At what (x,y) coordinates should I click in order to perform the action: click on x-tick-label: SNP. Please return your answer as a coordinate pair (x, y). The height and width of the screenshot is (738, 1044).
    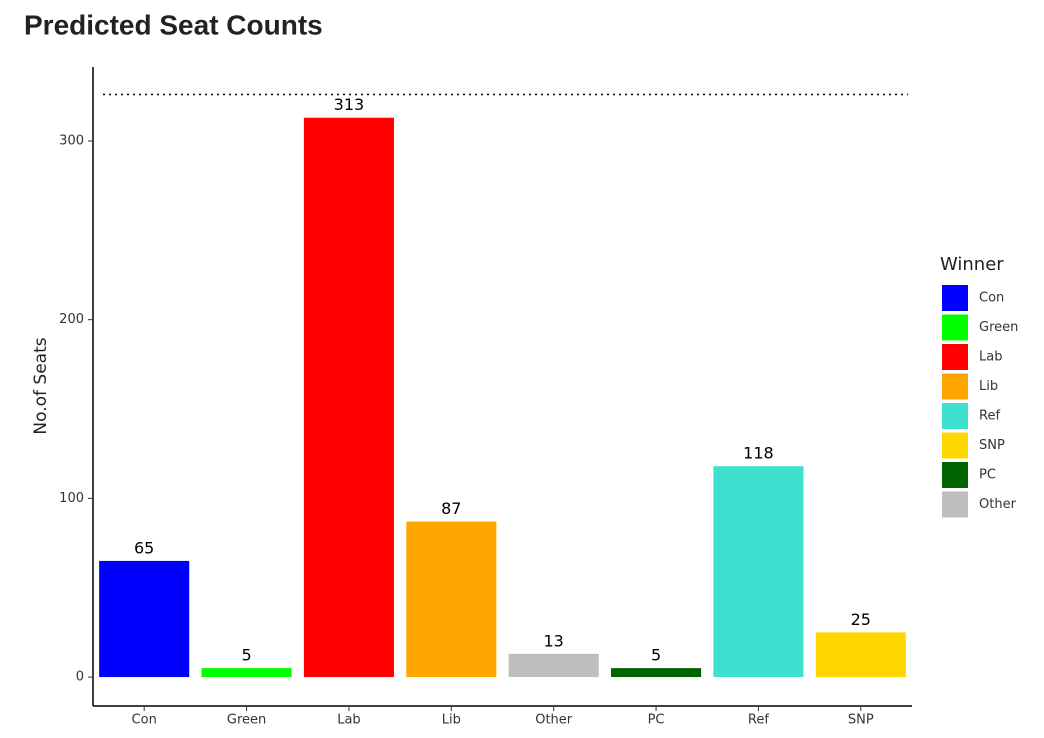
    Looking at the image, I should click on (861, 720).